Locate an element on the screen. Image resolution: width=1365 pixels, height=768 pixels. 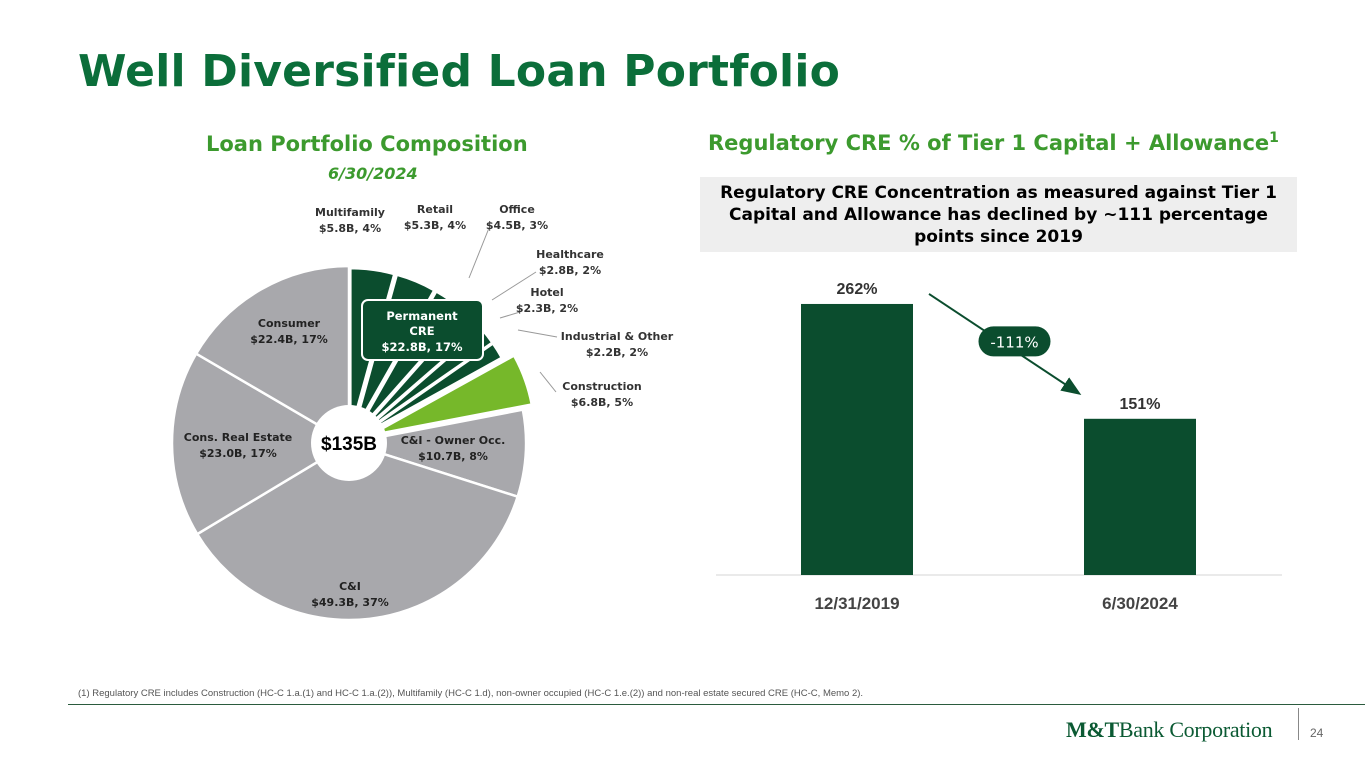
pie-leader-office is located at coordinates (479, 253).